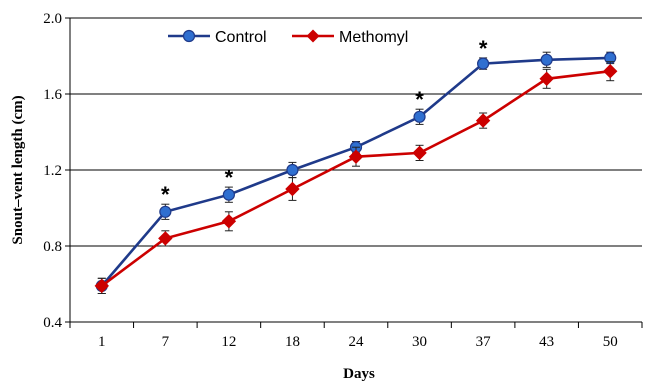 The height and width of the screenshot is (383, 653). What do you see at coordinates (288, 37) in the screenshot?
I see `legend: Control Methomyl` at bounding box center [288, 37].